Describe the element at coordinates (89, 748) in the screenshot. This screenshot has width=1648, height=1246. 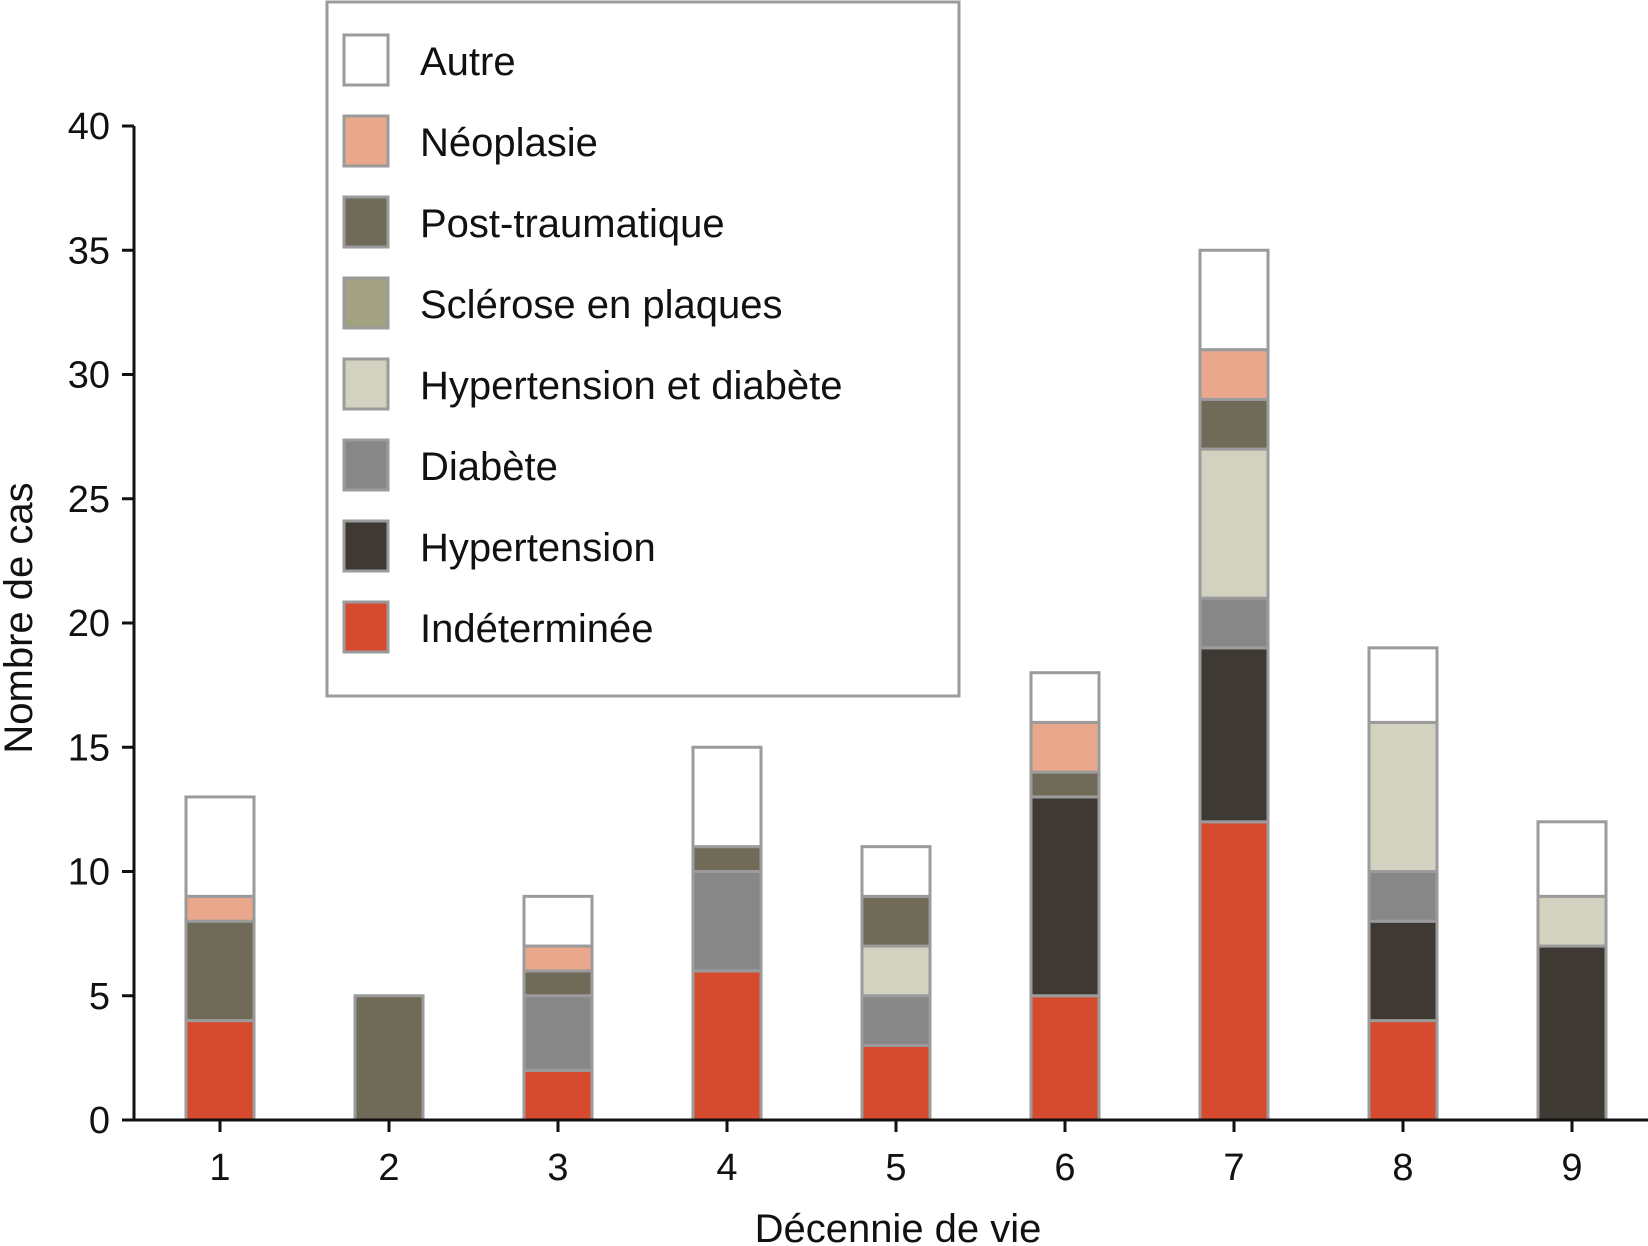
I see `y-tick-label-15: 15` at that location.